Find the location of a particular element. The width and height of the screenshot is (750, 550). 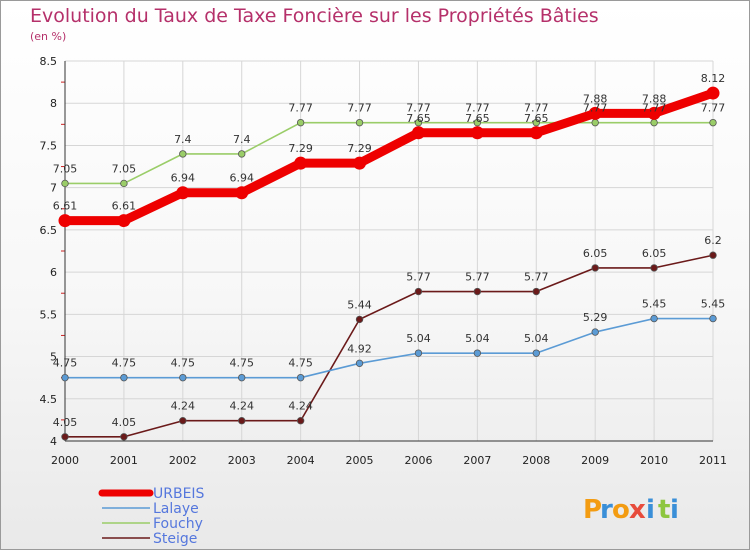

data-label-fouchy: 7.05 is located at coordinates (124, 168).